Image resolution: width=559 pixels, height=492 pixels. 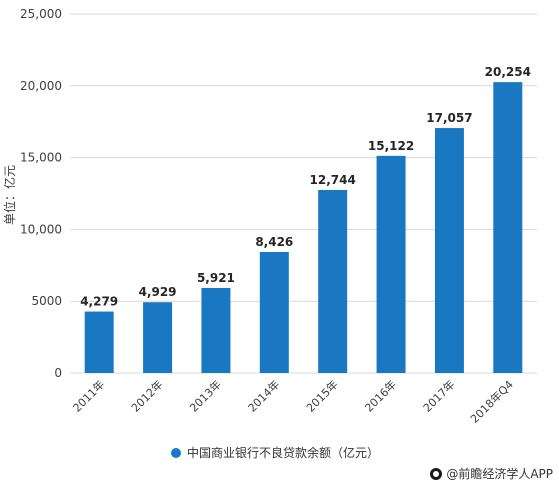 What do you see at coordinates (46, 301) in the screenshot?
I see `y-tick-label: 5000` at bounding box center [46, 301].